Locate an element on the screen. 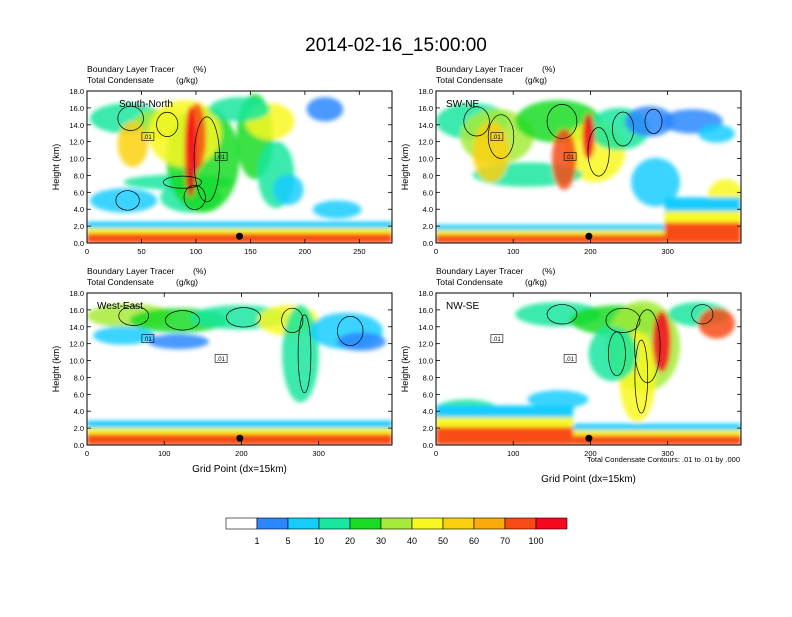 Image resolution: width=792 pixels, height=617 pixels. x-tick-label: 150 is located at coordinates (250, 251).